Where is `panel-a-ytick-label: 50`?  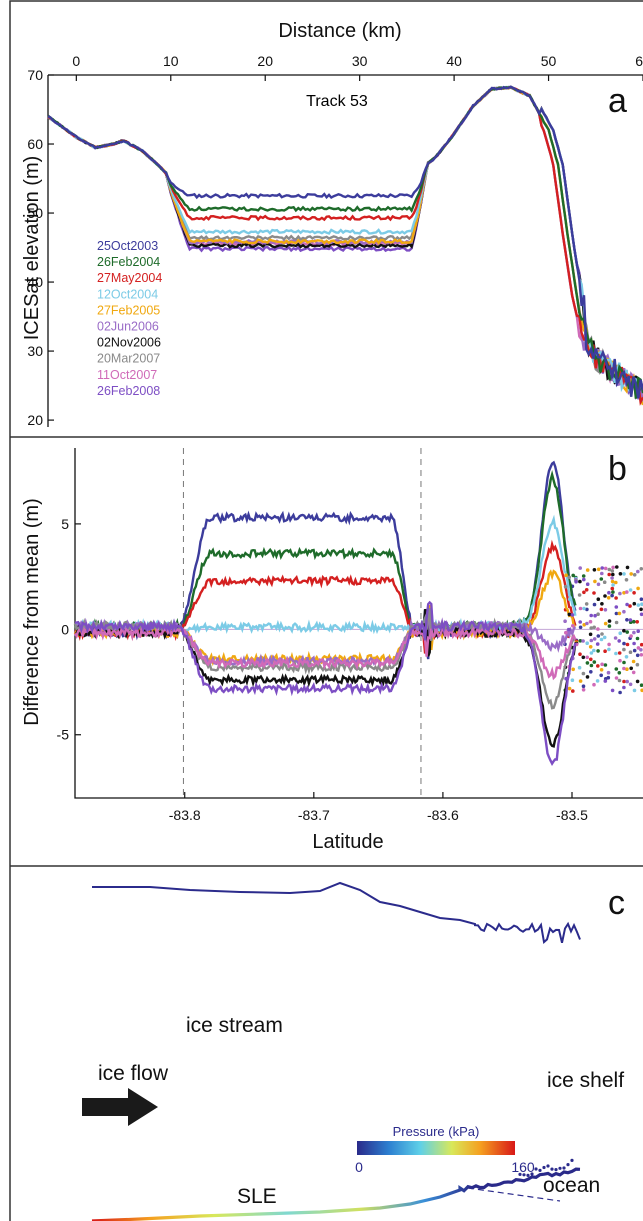 panel-a-ytick-label: 50 is located at coordinates (35, 213).